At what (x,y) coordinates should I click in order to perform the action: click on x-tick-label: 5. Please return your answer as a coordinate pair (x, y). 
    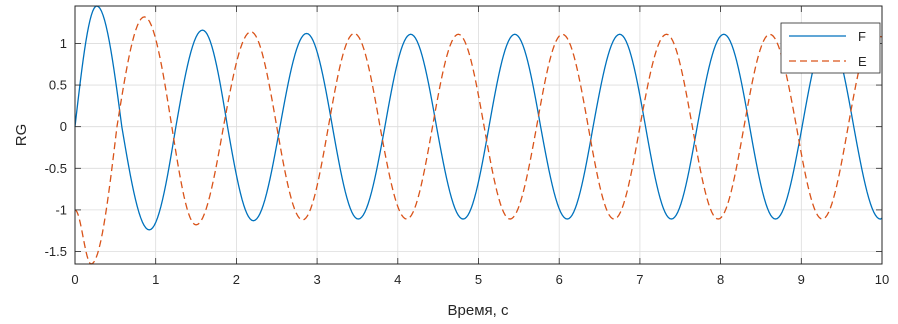
    Looking at the image, I should click on (478, 279).